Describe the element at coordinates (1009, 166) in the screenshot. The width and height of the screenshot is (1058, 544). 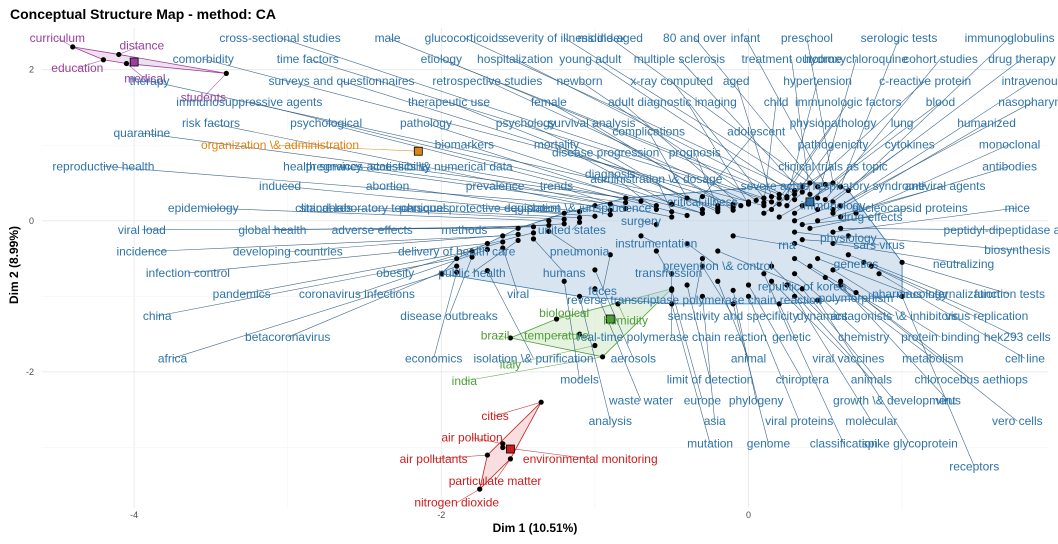
I see `point-label: antibodies` at that location.